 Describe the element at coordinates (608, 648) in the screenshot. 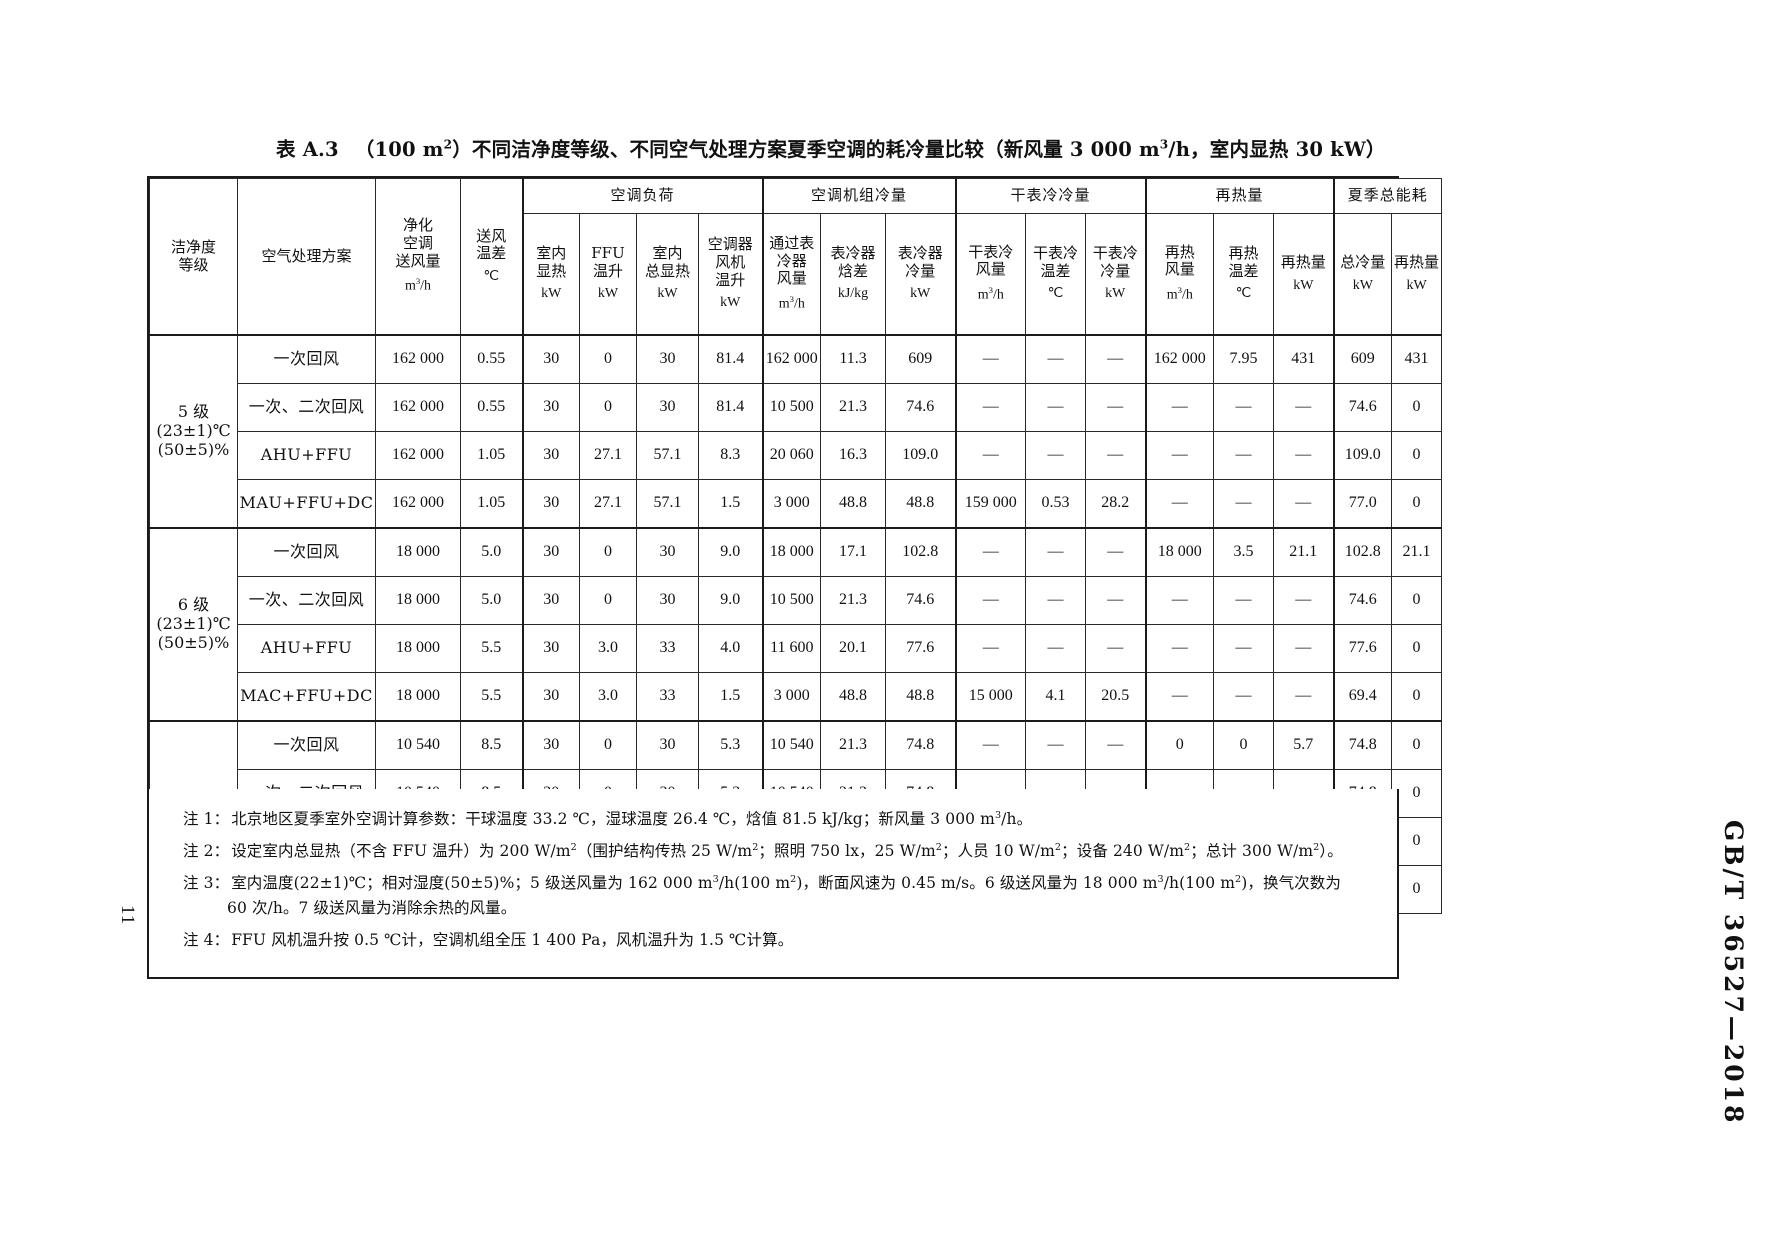

I see `data-cell: 3.0` at that location.